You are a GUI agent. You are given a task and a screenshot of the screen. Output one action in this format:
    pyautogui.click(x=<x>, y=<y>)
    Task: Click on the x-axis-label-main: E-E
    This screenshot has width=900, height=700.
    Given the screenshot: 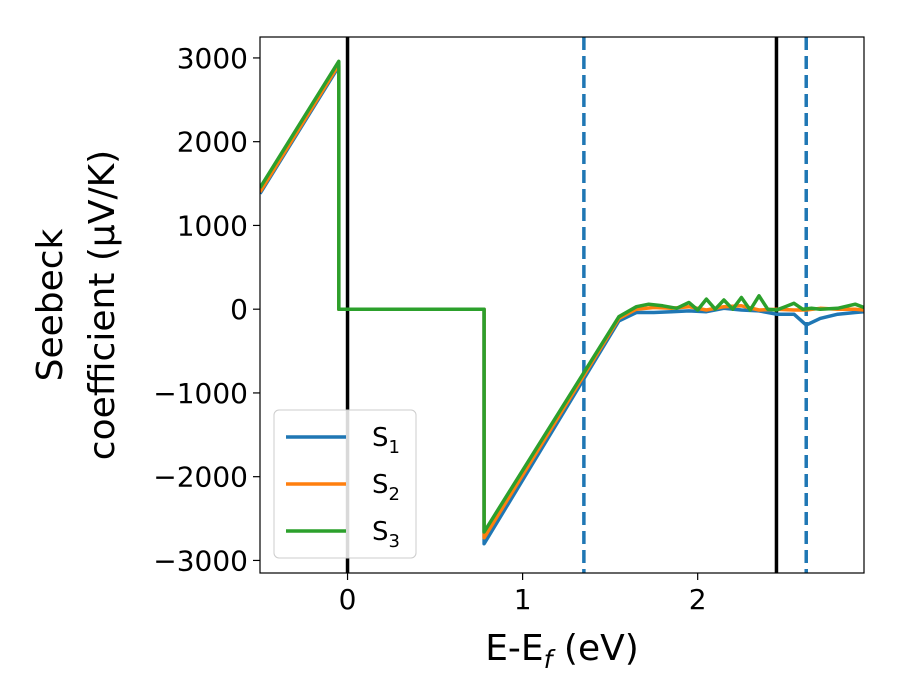 What is the action you would take?
    pyautogui.click(x=514, y=648)
    